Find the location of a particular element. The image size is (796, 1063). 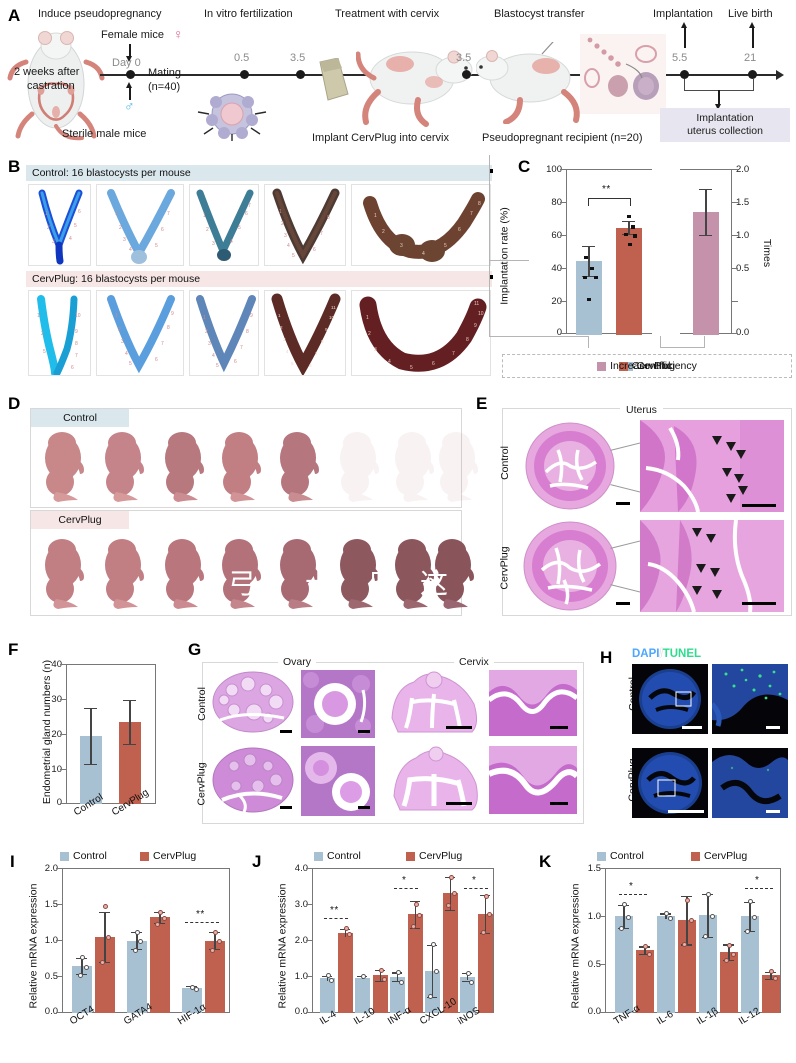

panel-a-heading-induce: Induce pseudopregnancy is located at coordinates (100, 14).